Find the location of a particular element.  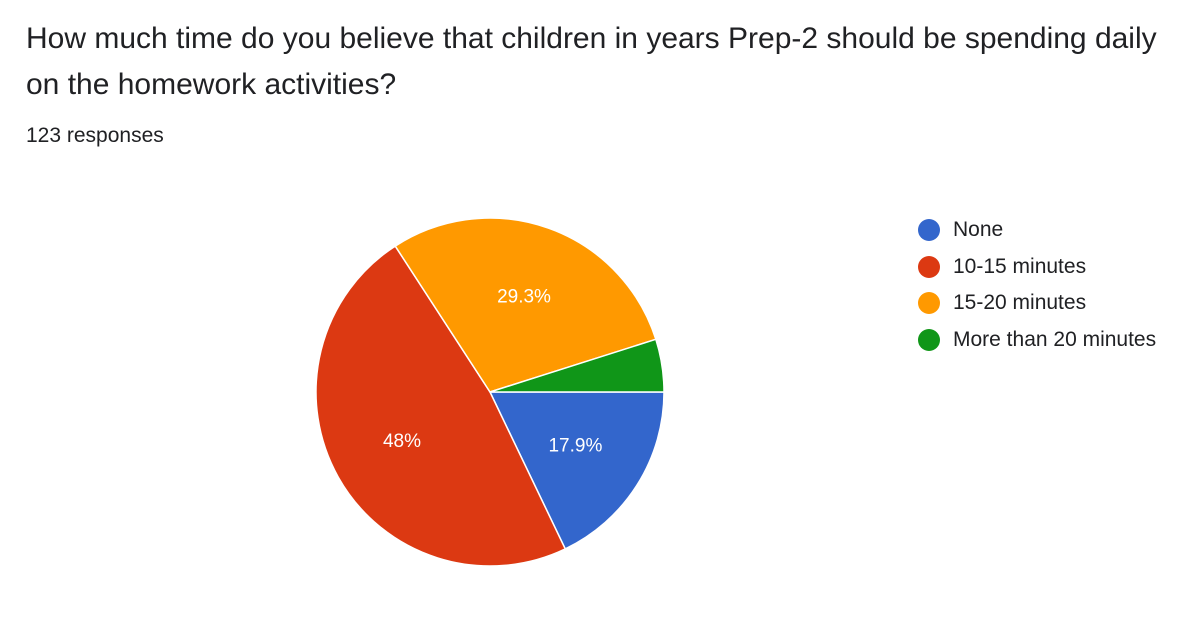

legend-item: 15-20 minutes is located at coordinates (1037, 303).